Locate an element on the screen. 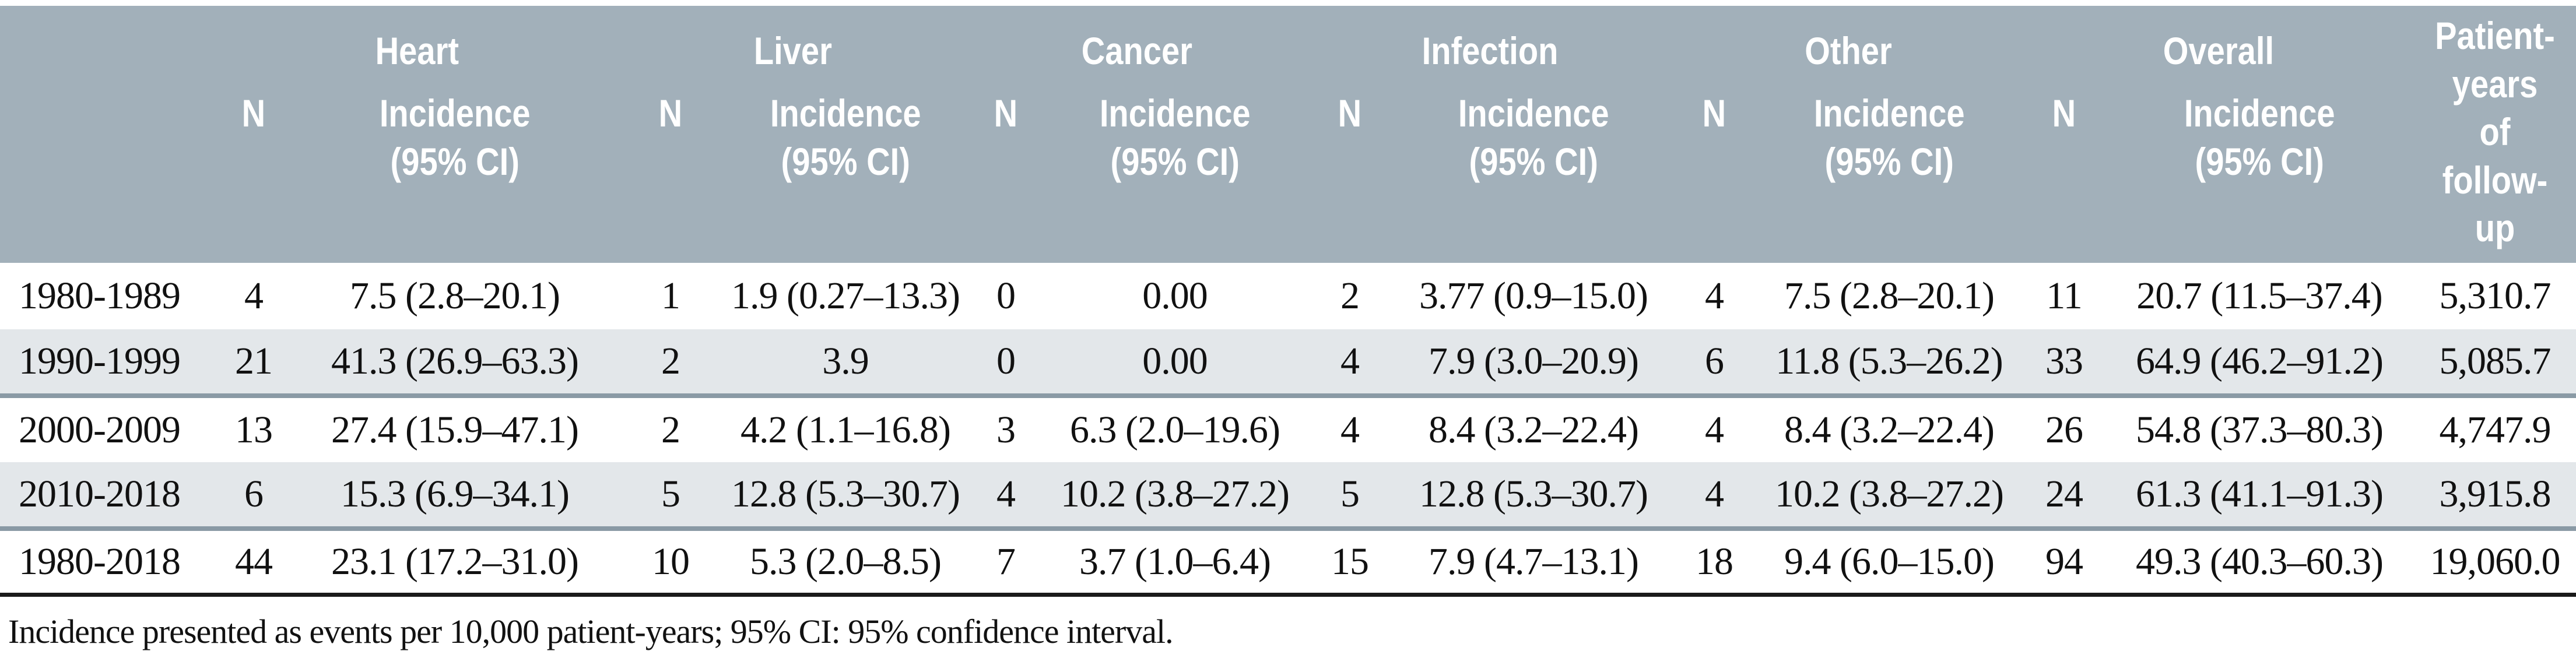  liver-group-label: Liver is located at coordinates (793, 50).